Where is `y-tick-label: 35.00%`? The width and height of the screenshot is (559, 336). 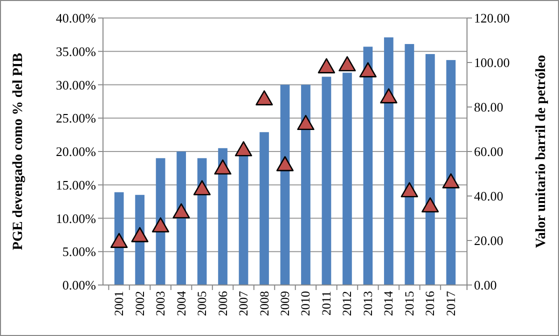
y-tick-label: 35.00% is located at coordinates (76, 51).